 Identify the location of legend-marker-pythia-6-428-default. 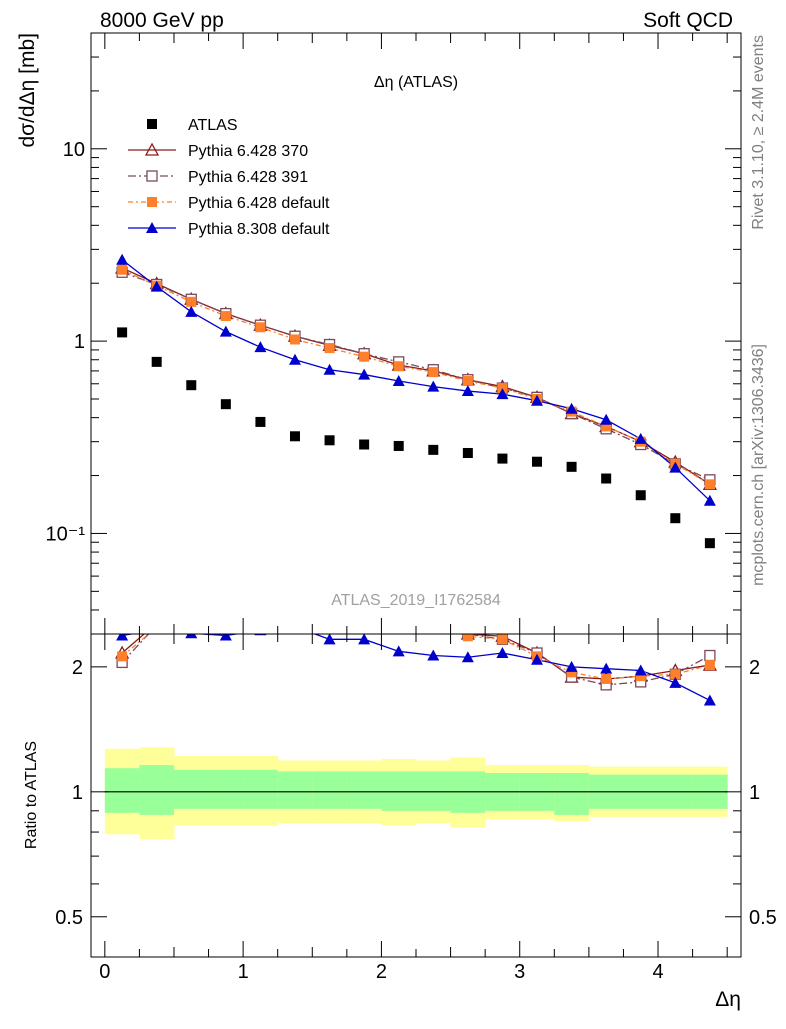
(152, 202).